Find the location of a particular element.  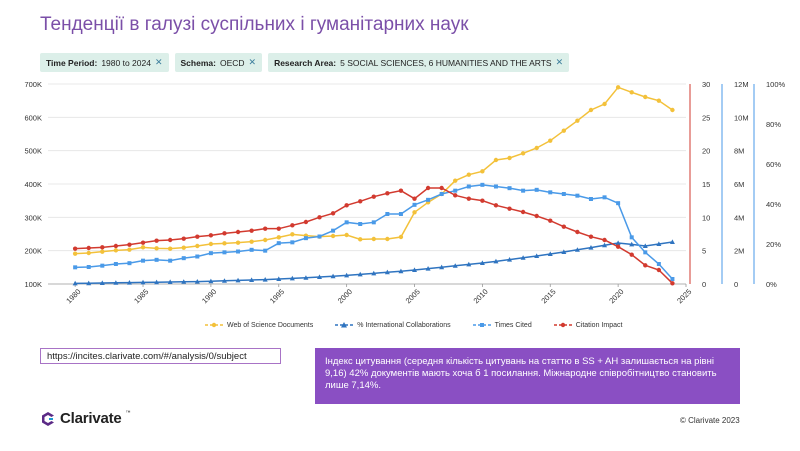

x-tick-label: 1985 is located at coordinates (141, 296).